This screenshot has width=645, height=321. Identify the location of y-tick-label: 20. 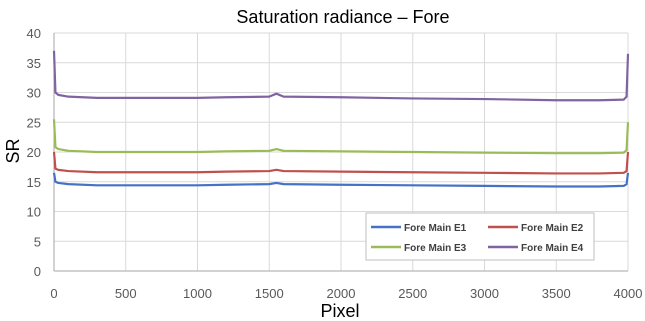
(34, 152).